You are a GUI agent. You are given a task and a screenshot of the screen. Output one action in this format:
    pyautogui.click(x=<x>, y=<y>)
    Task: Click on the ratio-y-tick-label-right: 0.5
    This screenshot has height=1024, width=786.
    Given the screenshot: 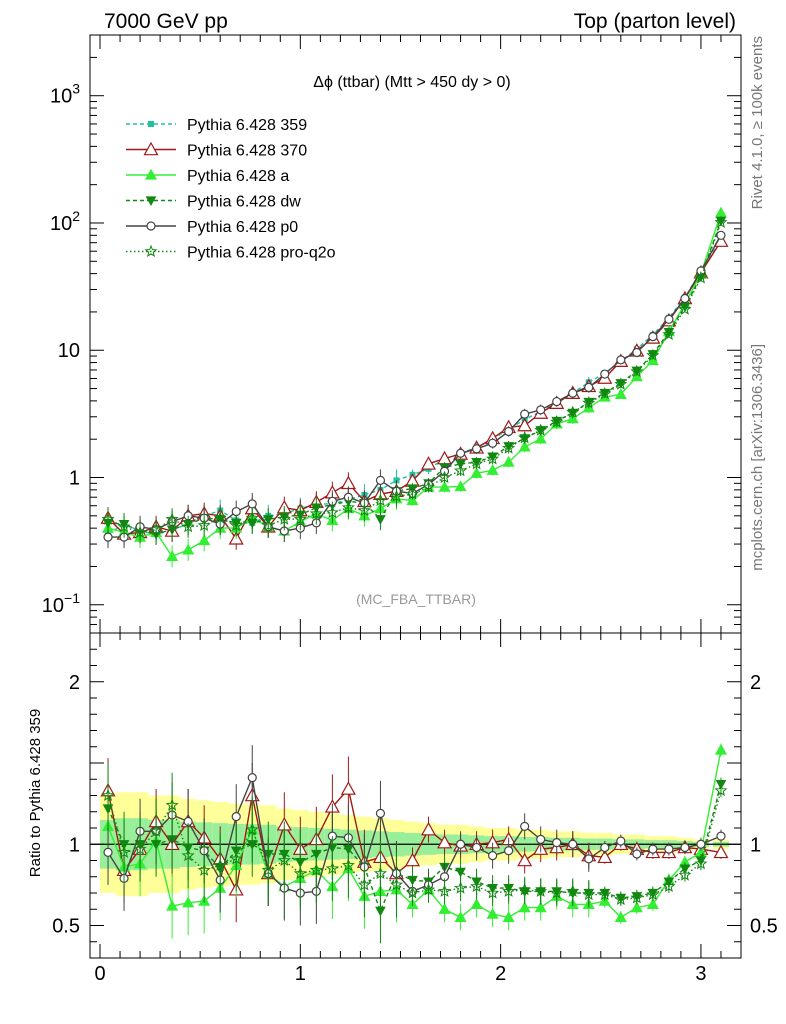 What is the action you would take?
    pyautogui.click(x=764, y=927)
    